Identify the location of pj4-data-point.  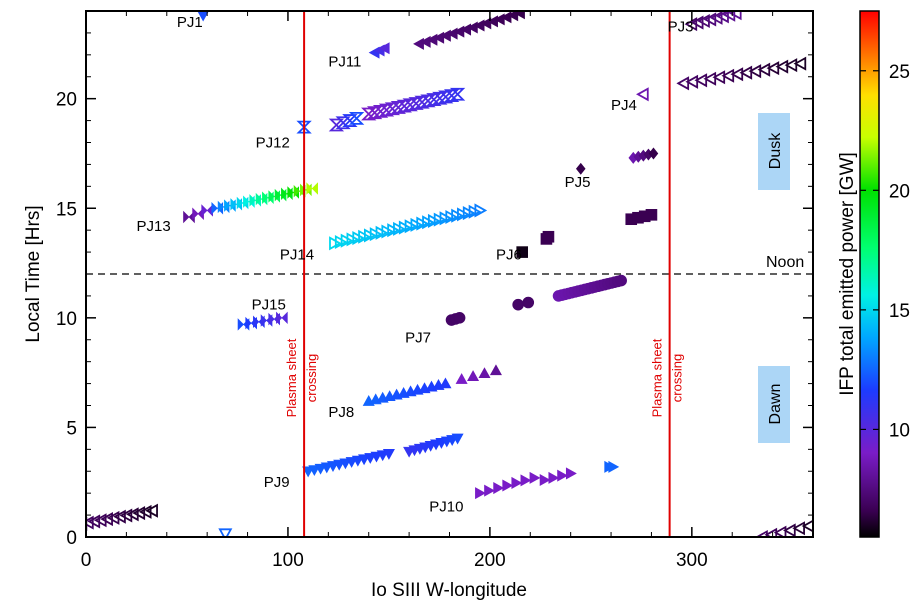
(642, 94).